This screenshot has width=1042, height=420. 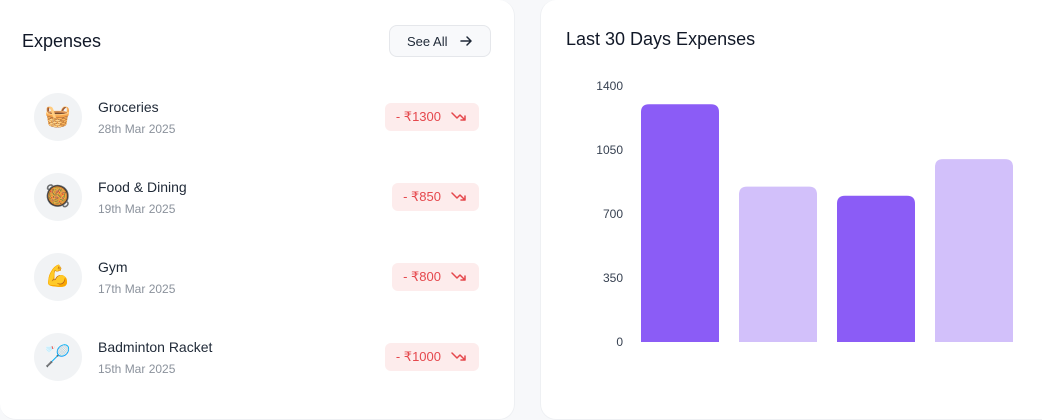 I want to click on expense-row: 🥘 Food & Dining 19th Mar 2025 - ₹850, so click(x=259, y=197).